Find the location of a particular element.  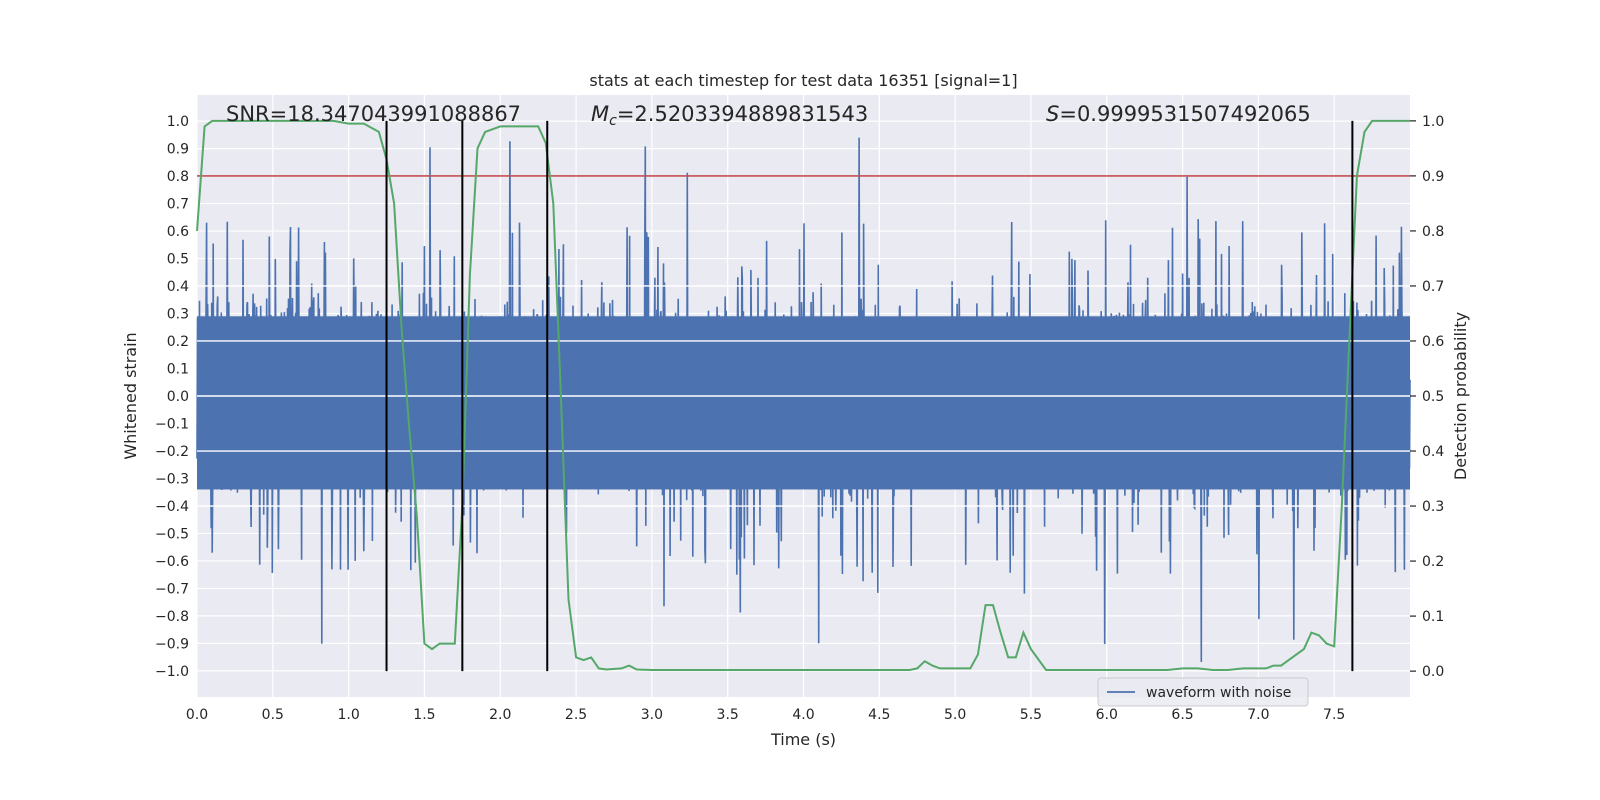

x-axis-label: Time (s) is located at coordinates (803, 739).